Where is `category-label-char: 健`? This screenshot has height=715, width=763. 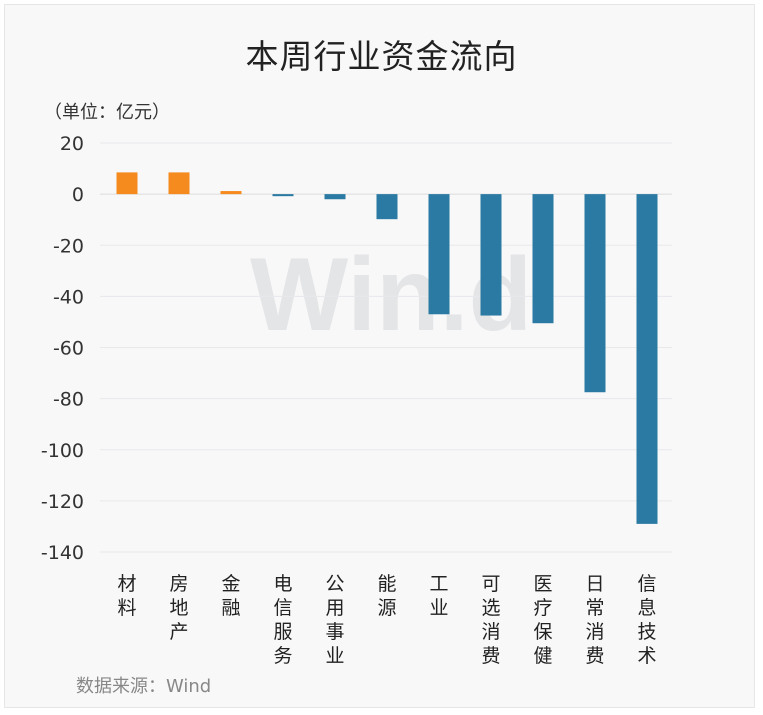 category-label-char: 健 is located at coordinates (542, 656).